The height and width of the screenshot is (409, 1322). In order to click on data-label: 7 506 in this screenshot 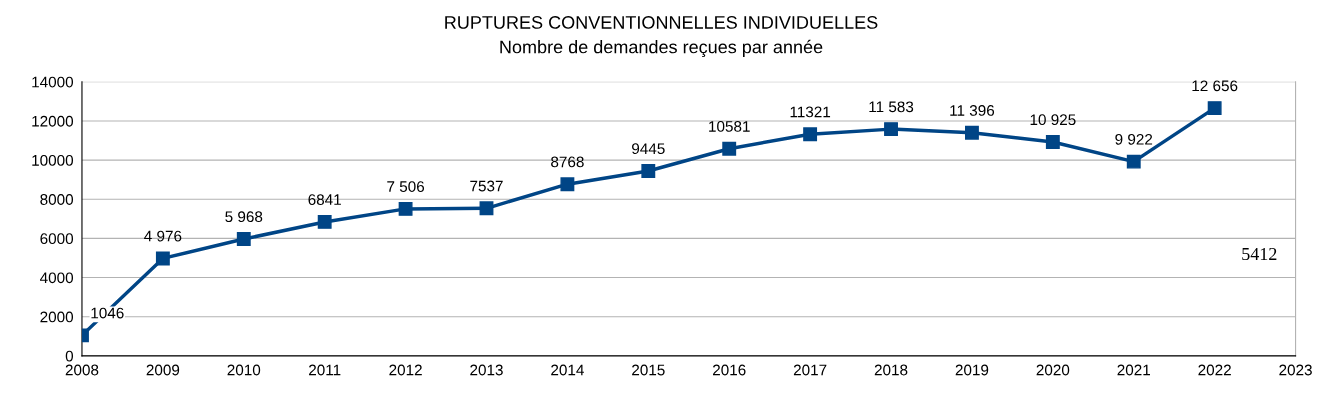, I will do `click(406, 186)`.